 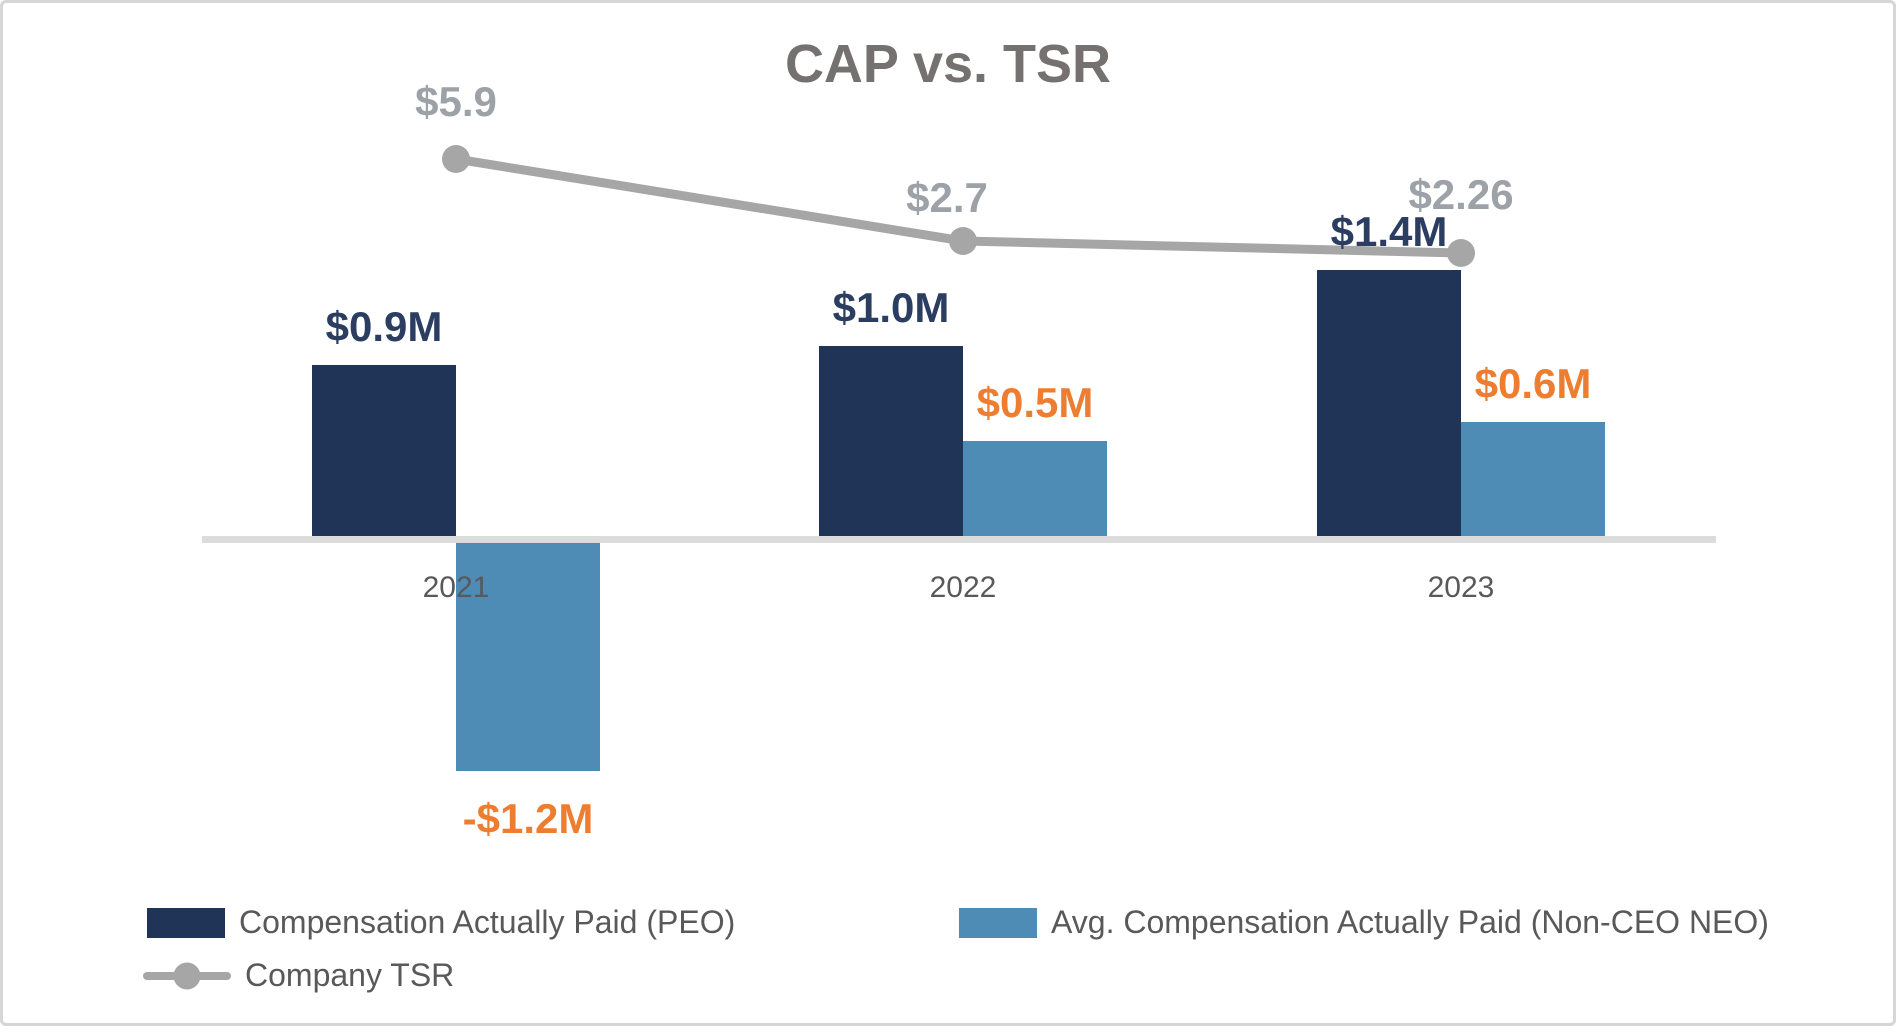 What do you see at coordinates (891, 307) in the screenshot?
I see `bar-label-peo-2022: $1.0M` at bounding box center [891, 307].